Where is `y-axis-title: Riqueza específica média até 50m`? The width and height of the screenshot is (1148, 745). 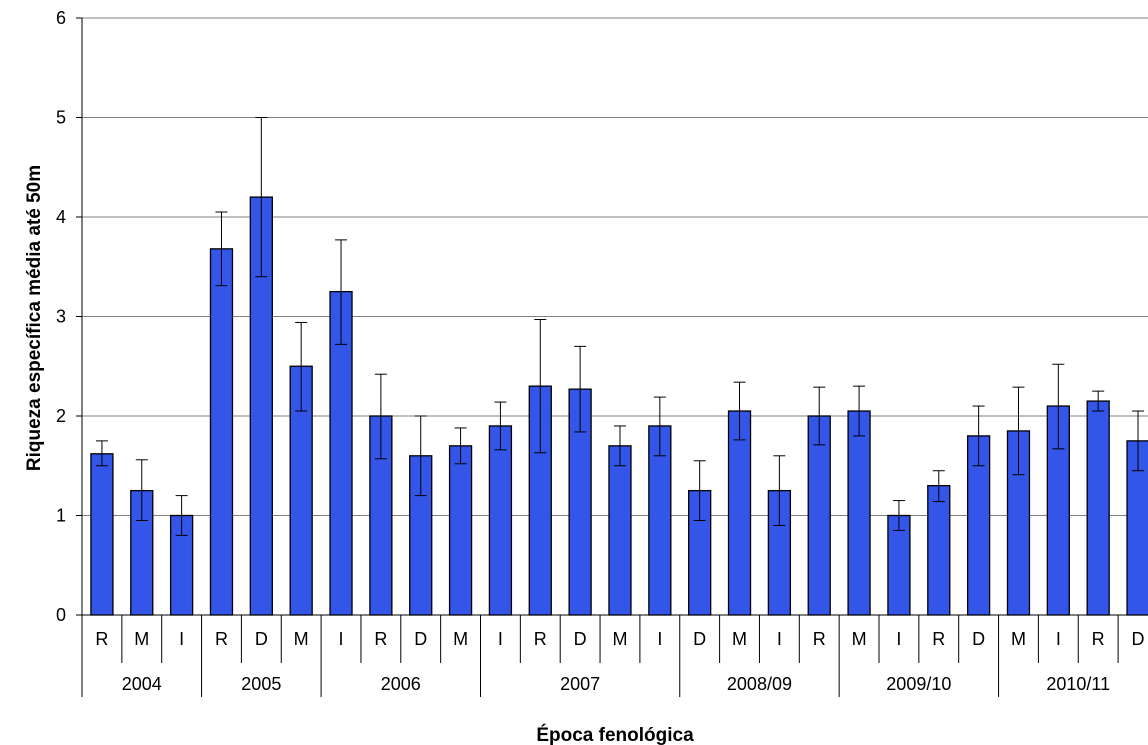
y-axis-title: Riqueza específica média até 50m is located at coordinates (34, 318).